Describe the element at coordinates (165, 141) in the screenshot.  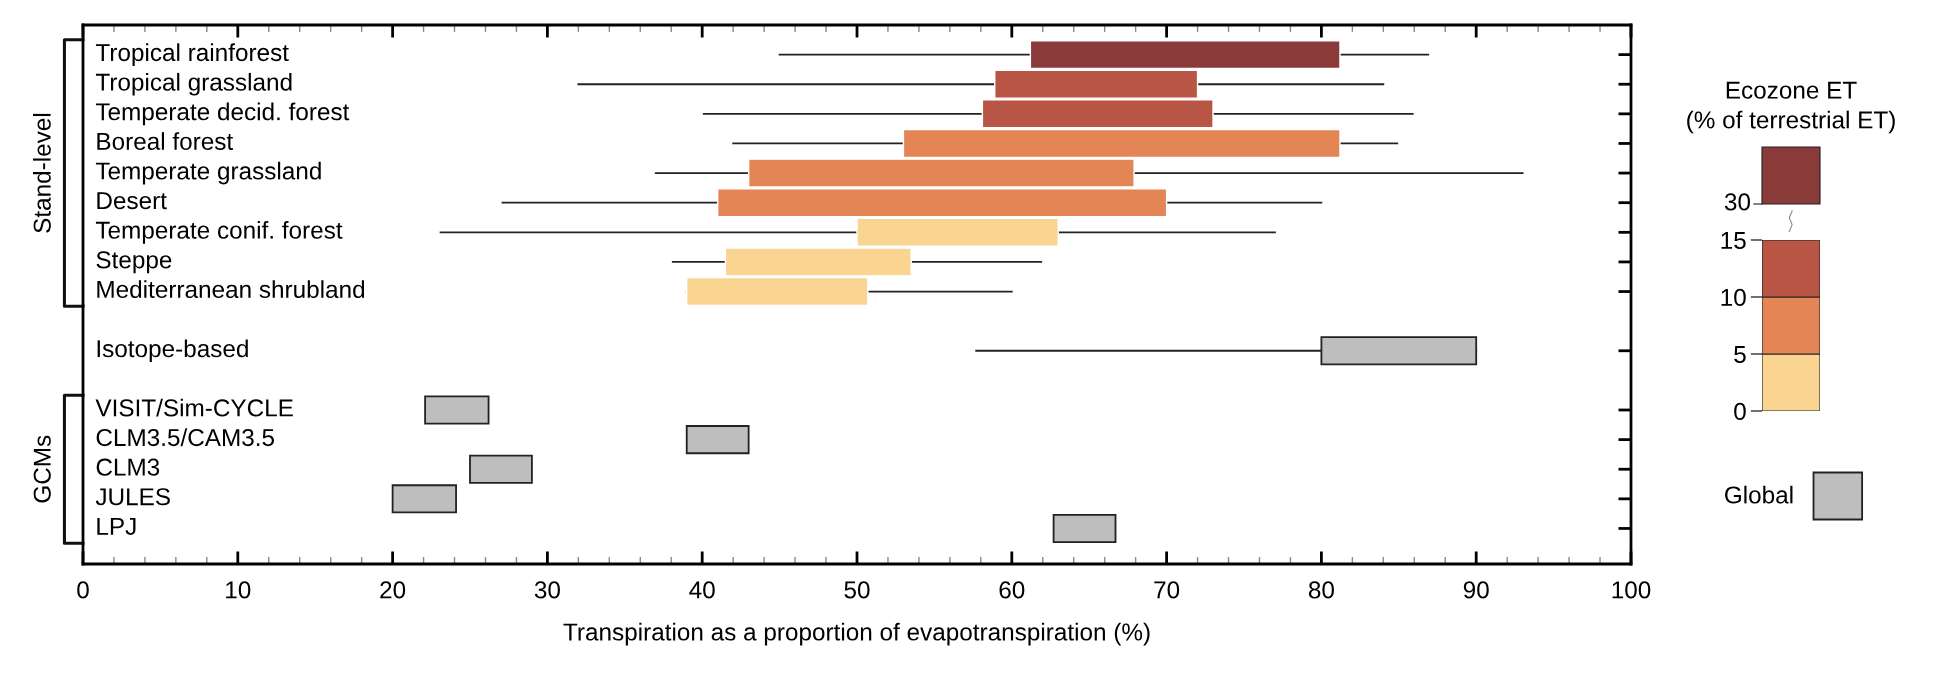
I see `y-tick-label: Boreal forest` at that location.